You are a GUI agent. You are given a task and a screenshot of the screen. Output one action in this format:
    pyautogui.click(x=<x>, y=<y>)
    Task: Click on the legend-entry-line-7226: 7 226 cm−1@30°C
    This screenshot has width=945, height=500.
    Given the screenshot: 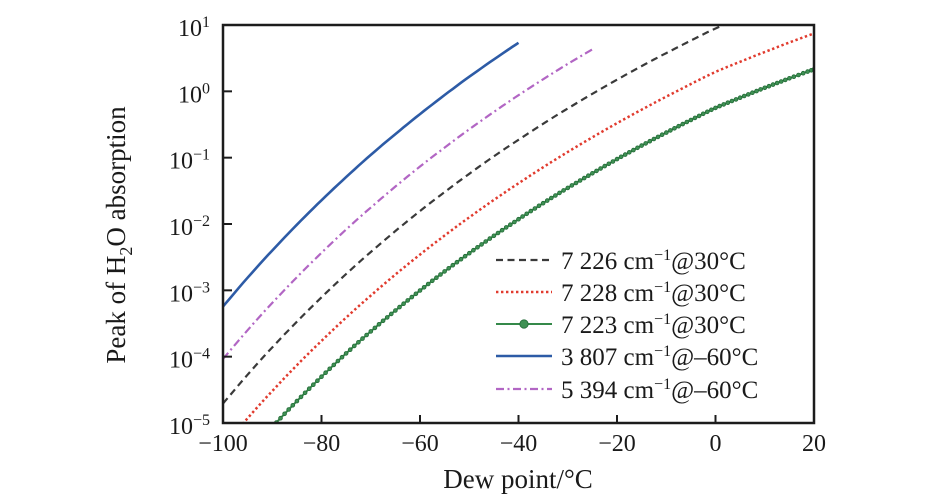 What is the action you would take?
    pyautogui.click(x=621, y=261)
    